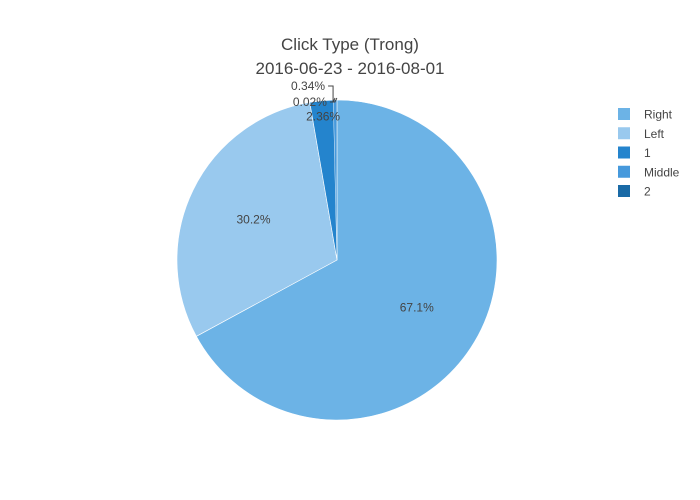  Describe the element at coordinates (253, 220) in the screenshot. I see `slice-label-left: 30.2%` at that location.